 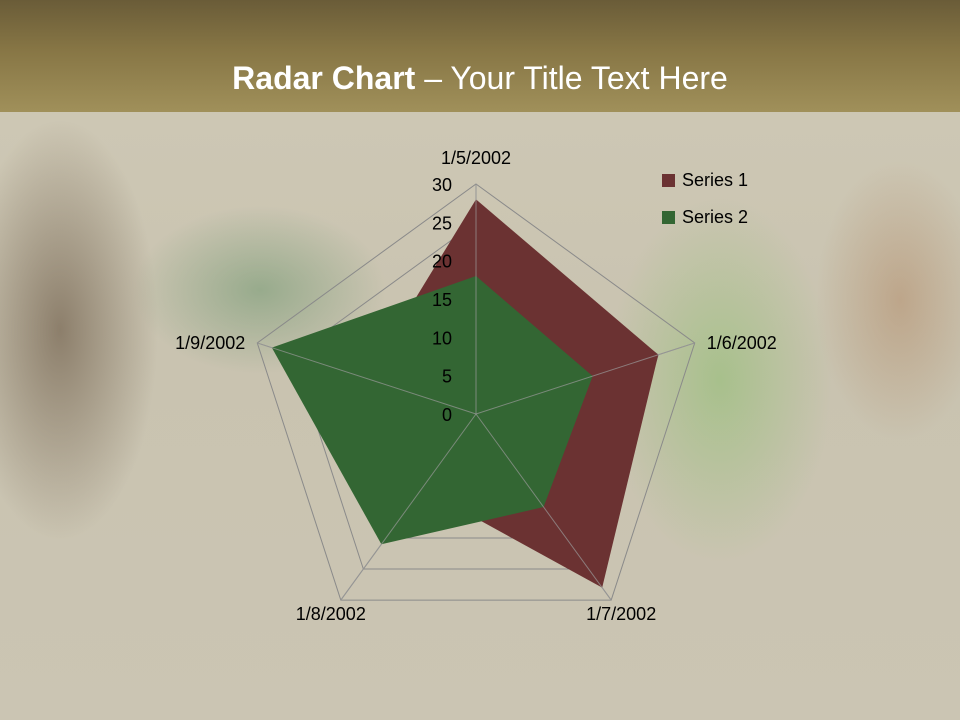 What do you see at coordinates (447, 377) in the screenshot?
I see `tick-label: 5` at bounding box center [447, 377].